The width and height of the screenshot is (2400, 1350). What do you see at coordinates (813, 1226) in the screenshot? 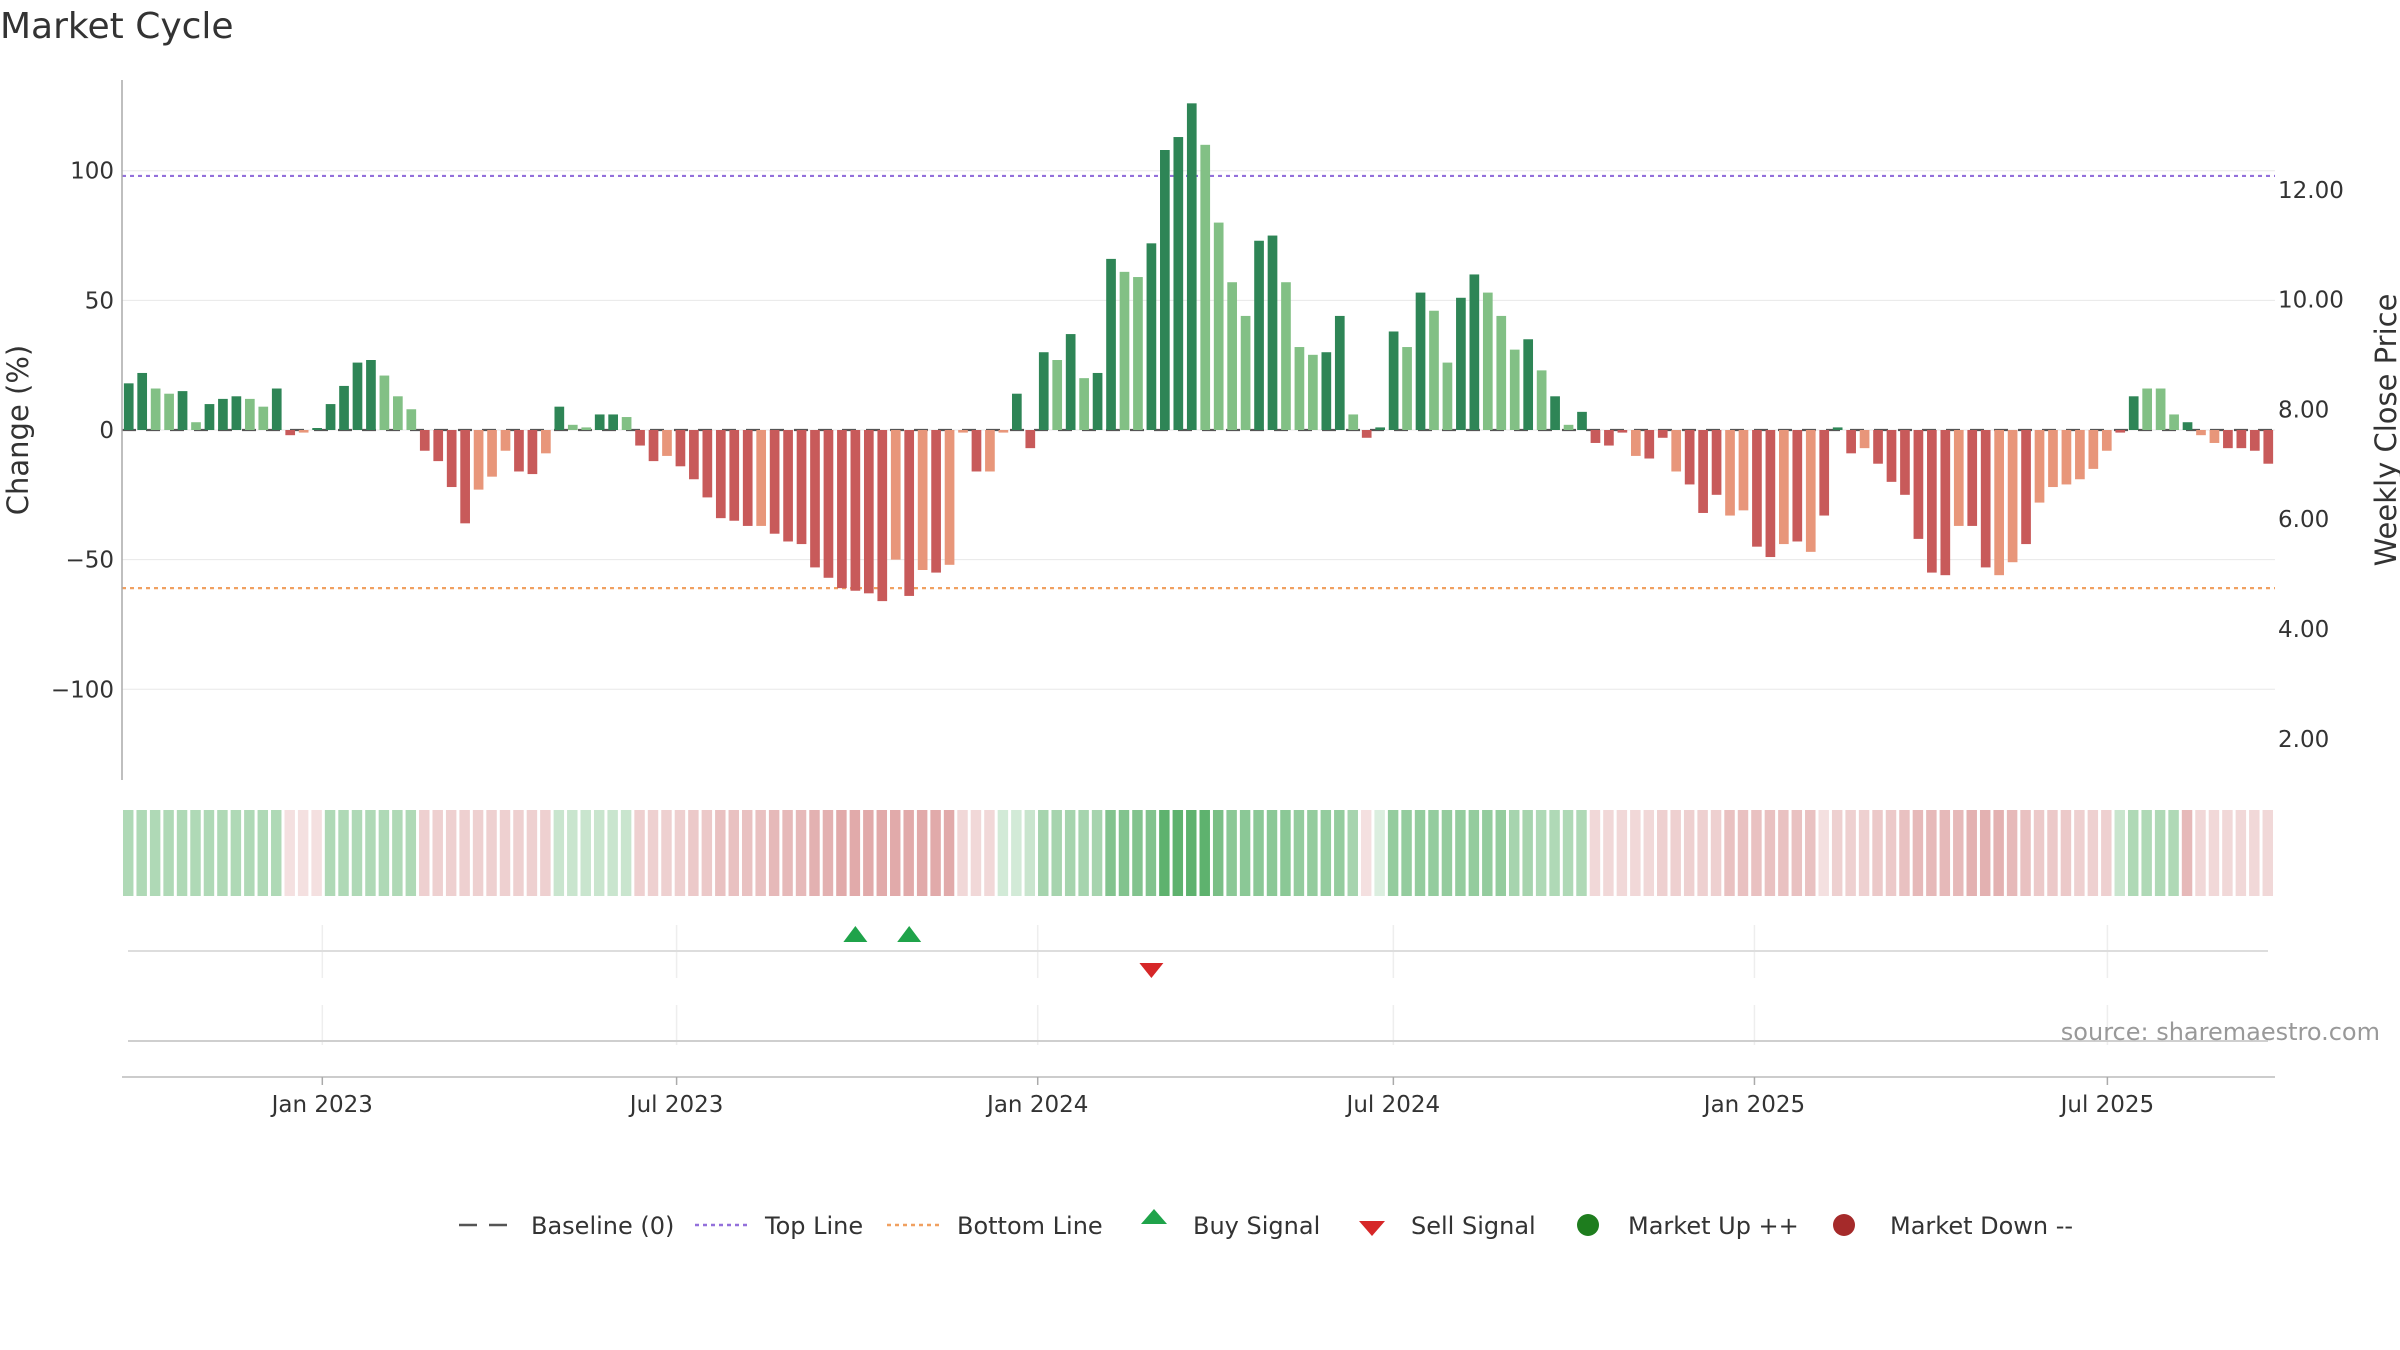
I see `legend-label: Top Line` at bounding box center [813, 1226].